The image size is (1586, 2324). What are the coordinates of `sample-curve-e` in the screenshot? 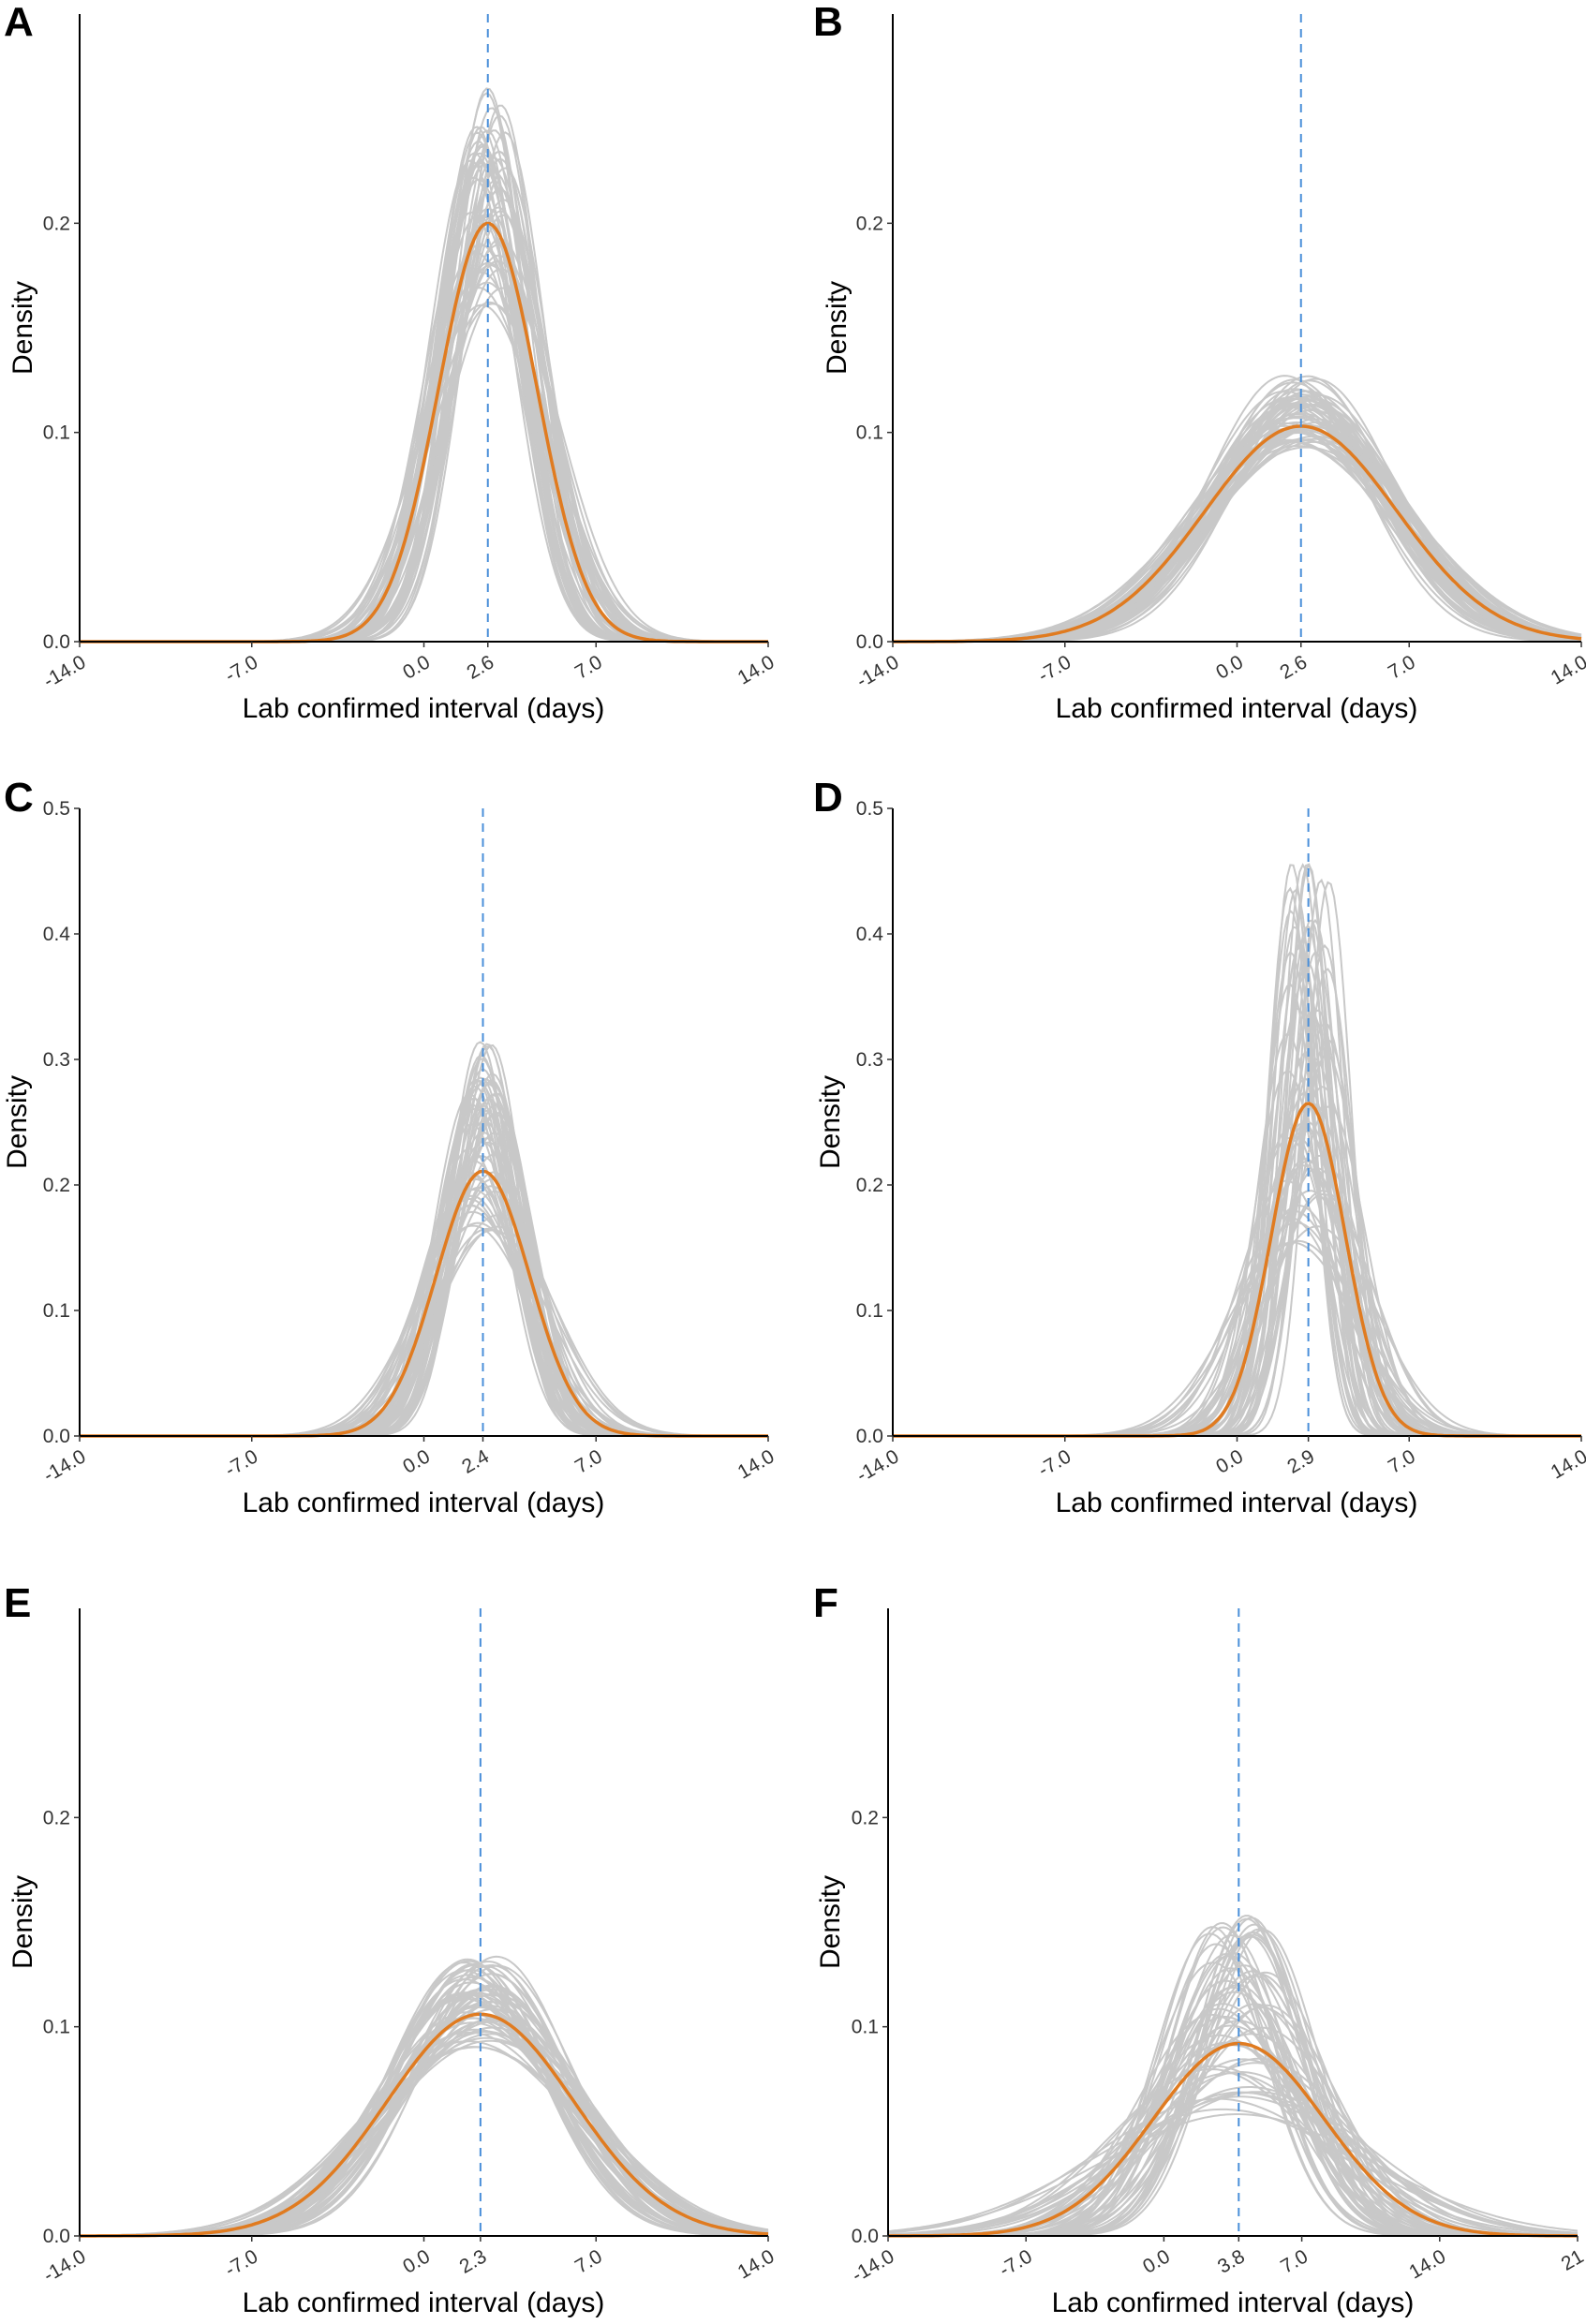 It's located at (424, 2114).